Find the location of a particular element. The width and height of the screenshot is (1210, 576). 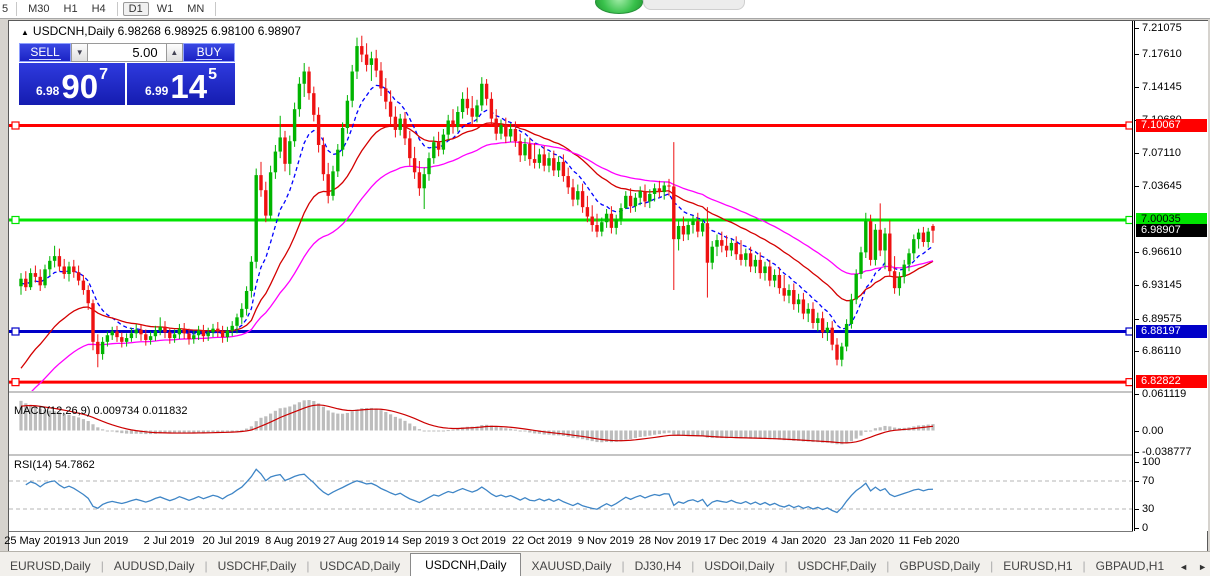

macd-tick-0.061119: 0.061119 is located at coordinates (1164, 394).